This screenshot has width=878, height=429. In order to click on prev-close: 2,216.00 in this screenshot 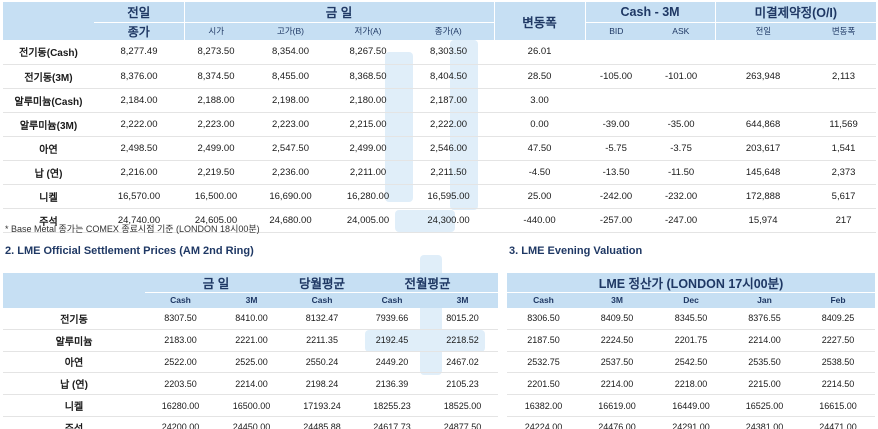, I will do `click(139, 173)`.